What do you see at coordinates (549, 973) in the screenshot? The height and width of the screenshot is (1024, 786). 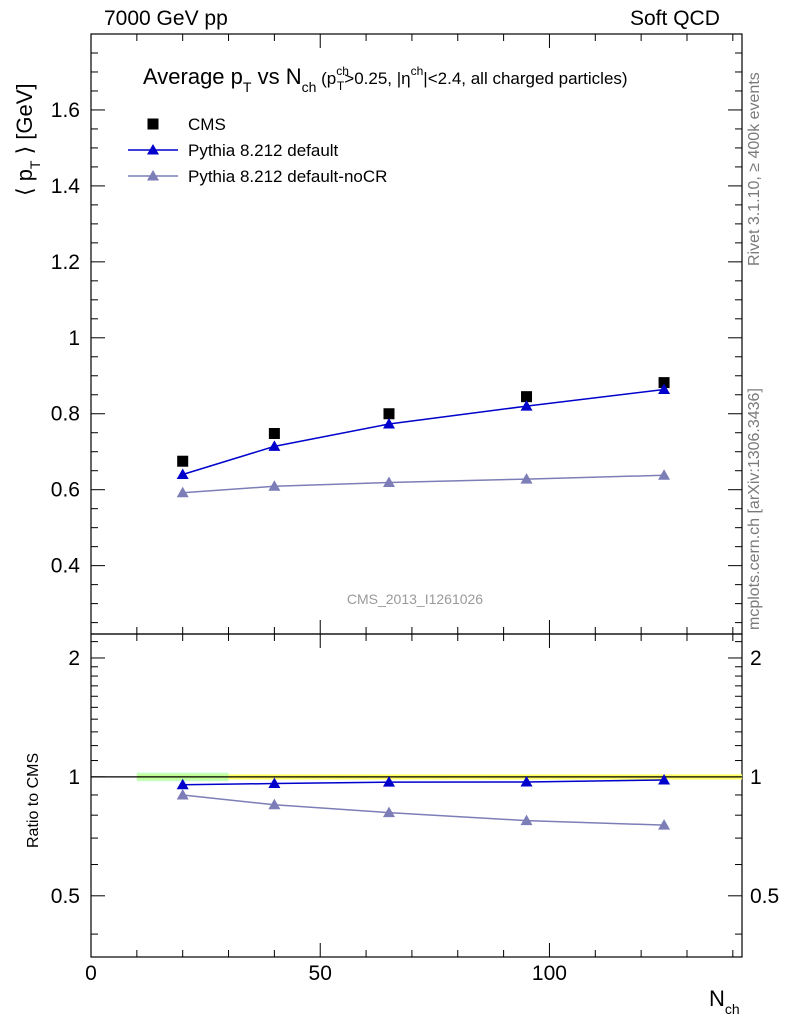 I see `x-tick-label: 100` at bounding box center [549, 973].